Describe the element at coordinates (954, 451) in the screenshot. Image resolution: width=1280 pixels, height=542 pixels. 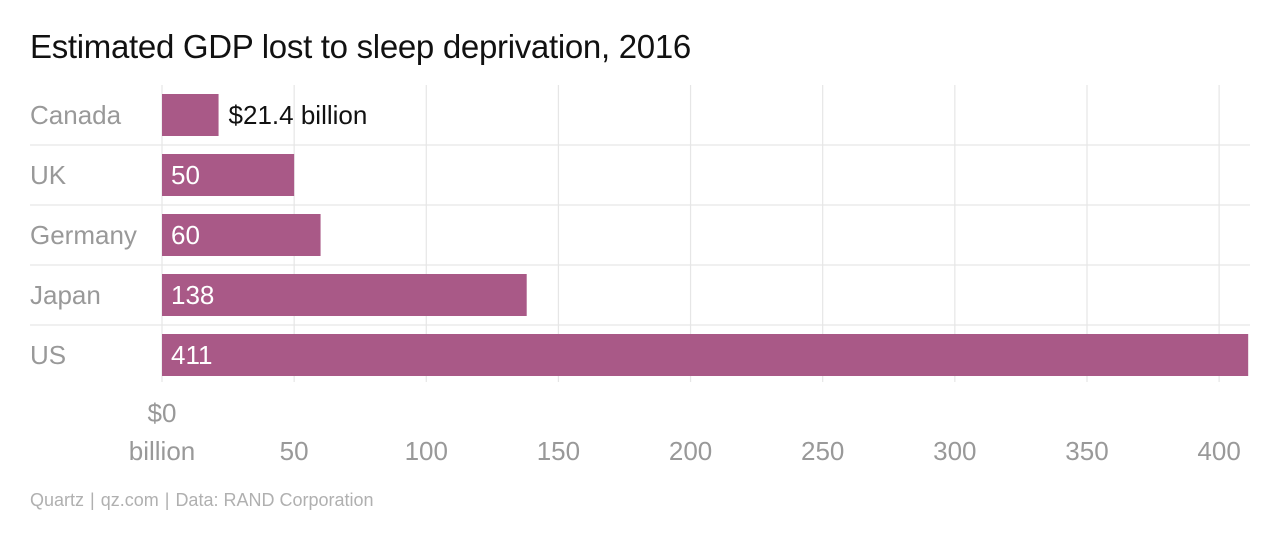
I see `x-tick-label: 300` at that location.